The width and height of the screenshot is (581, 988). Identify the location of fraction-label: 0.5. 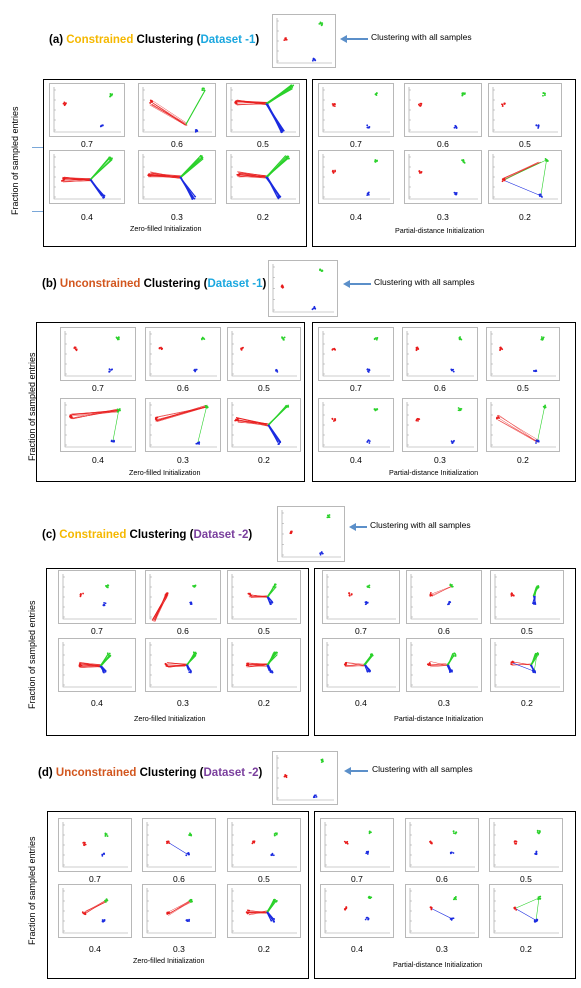
(264, 388).